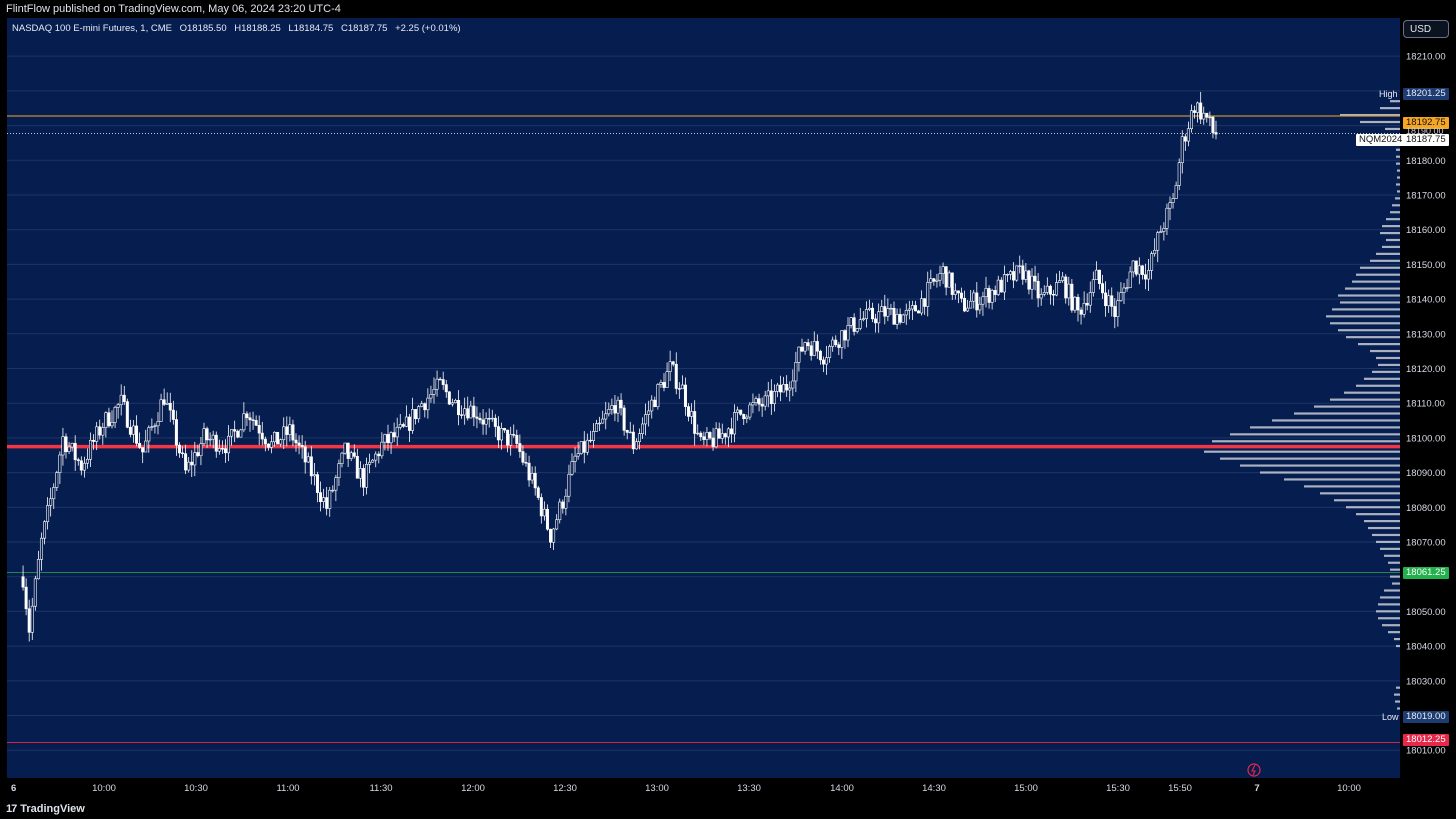 This screenshot has width=1456, height=819. I want to click on time-axis, so click(728, 788).